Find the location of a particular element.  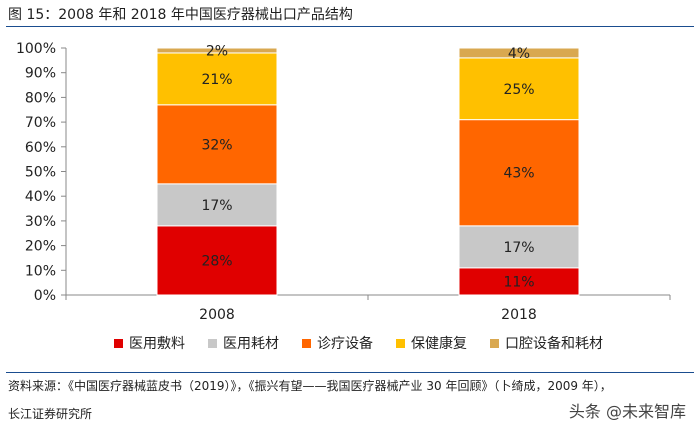

chart-title: 图 15：2008 年和 2018 年中国医疗器械出口产品结构 is located at coordinates (180, 15).